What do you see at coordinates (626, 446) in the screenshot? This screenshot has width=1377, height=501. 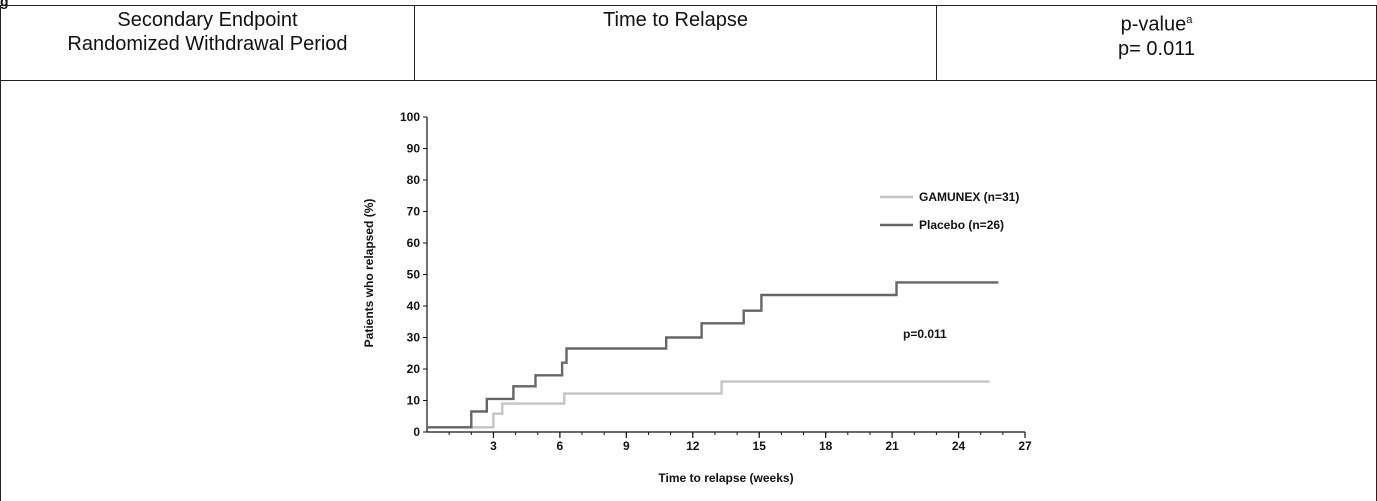 I see `x-tick-label: 9` at bounding box center [626, 446].